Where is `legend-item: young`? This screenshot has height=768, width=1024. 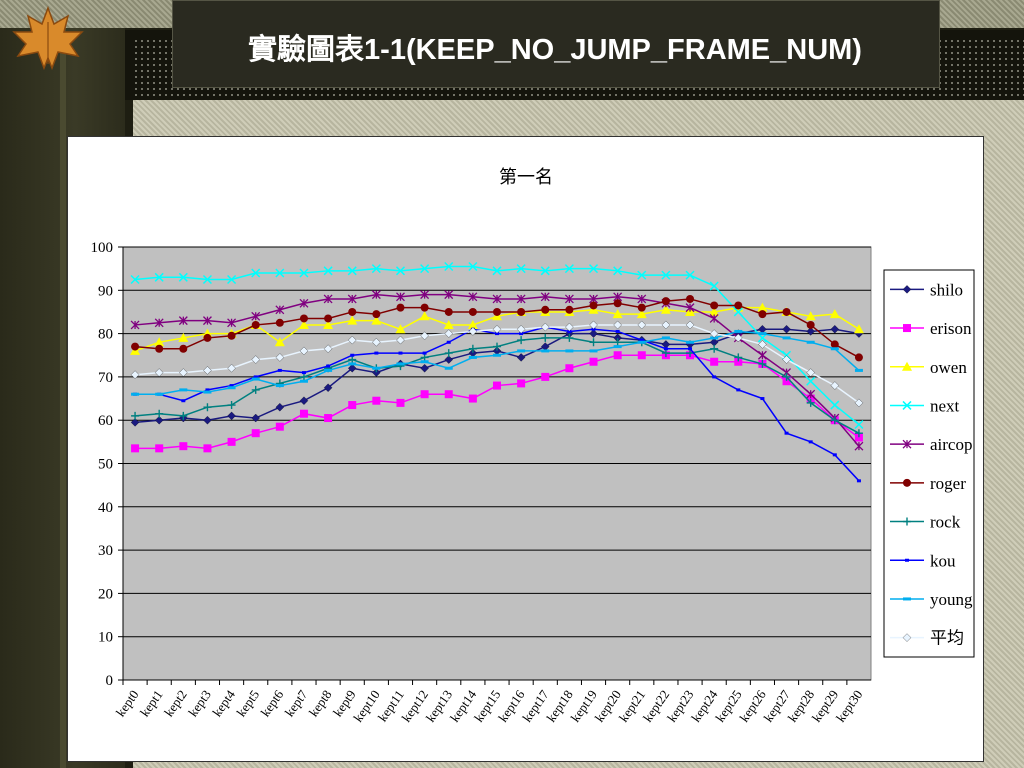 legend-item: young is located at coordinates (931, 599).